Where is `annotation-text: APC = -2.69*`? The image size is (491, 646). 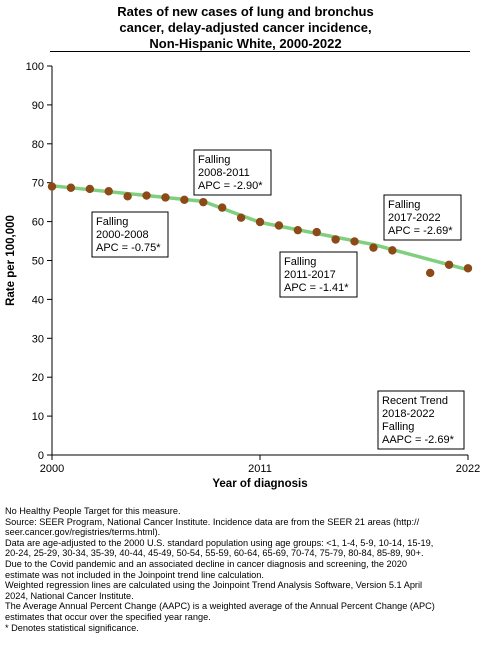 annotation-text: APC = -2.69* is located at coordinates (420, 231).